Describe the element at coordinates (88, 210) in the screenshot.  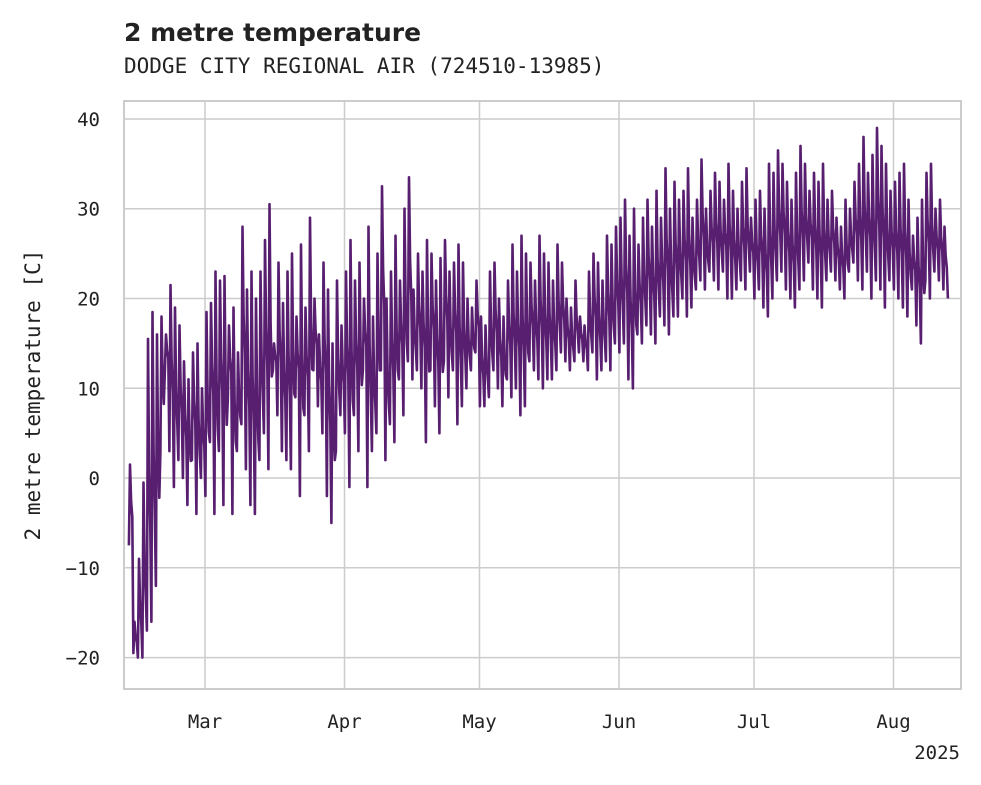
I see `y-tick-label: 30` at that location.